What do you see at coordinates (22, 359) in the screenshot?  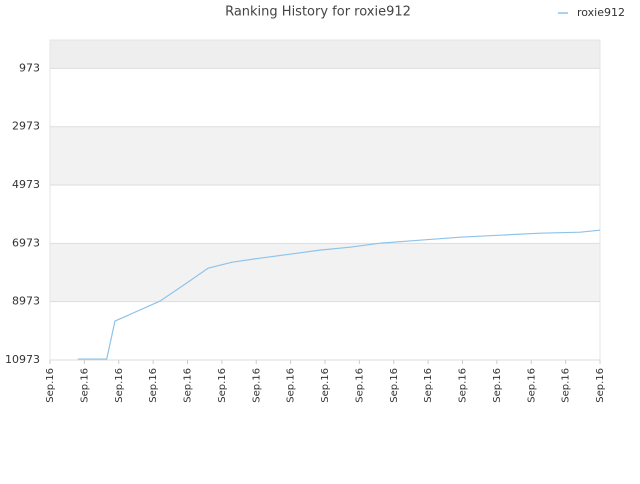 I see `y-tick-label: 10973` at bounding box center [22, 359].